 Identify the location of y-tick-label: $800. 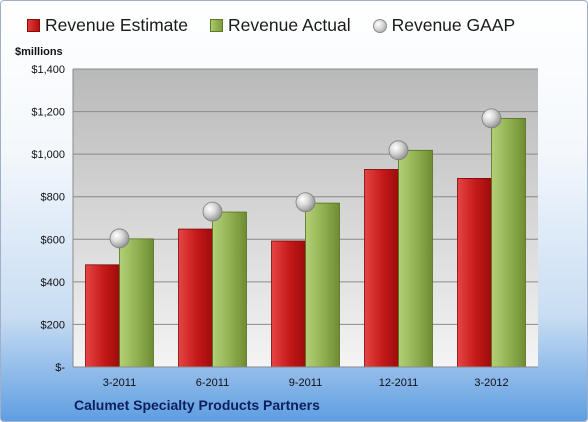
(53, 198).